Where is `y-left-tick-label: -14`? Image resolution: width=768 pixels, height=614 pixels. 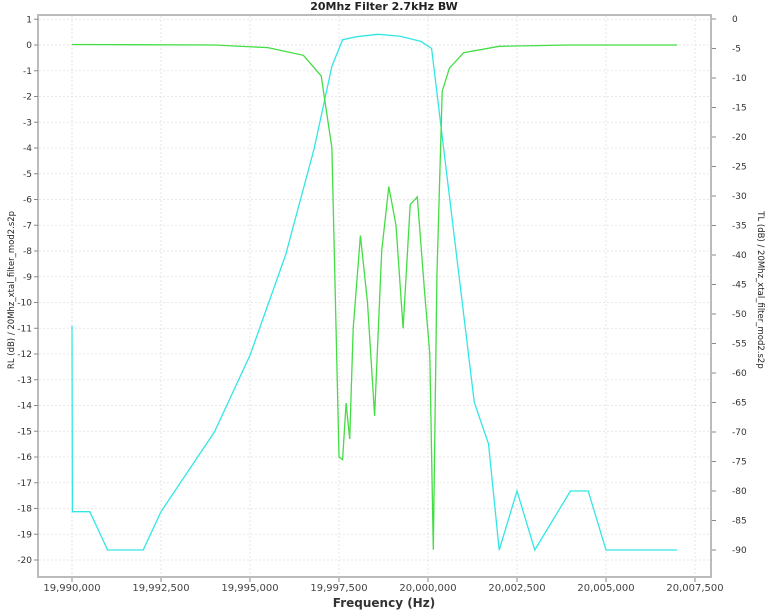
y-left-tick-label: -14 is located at coordinates (24, 407).